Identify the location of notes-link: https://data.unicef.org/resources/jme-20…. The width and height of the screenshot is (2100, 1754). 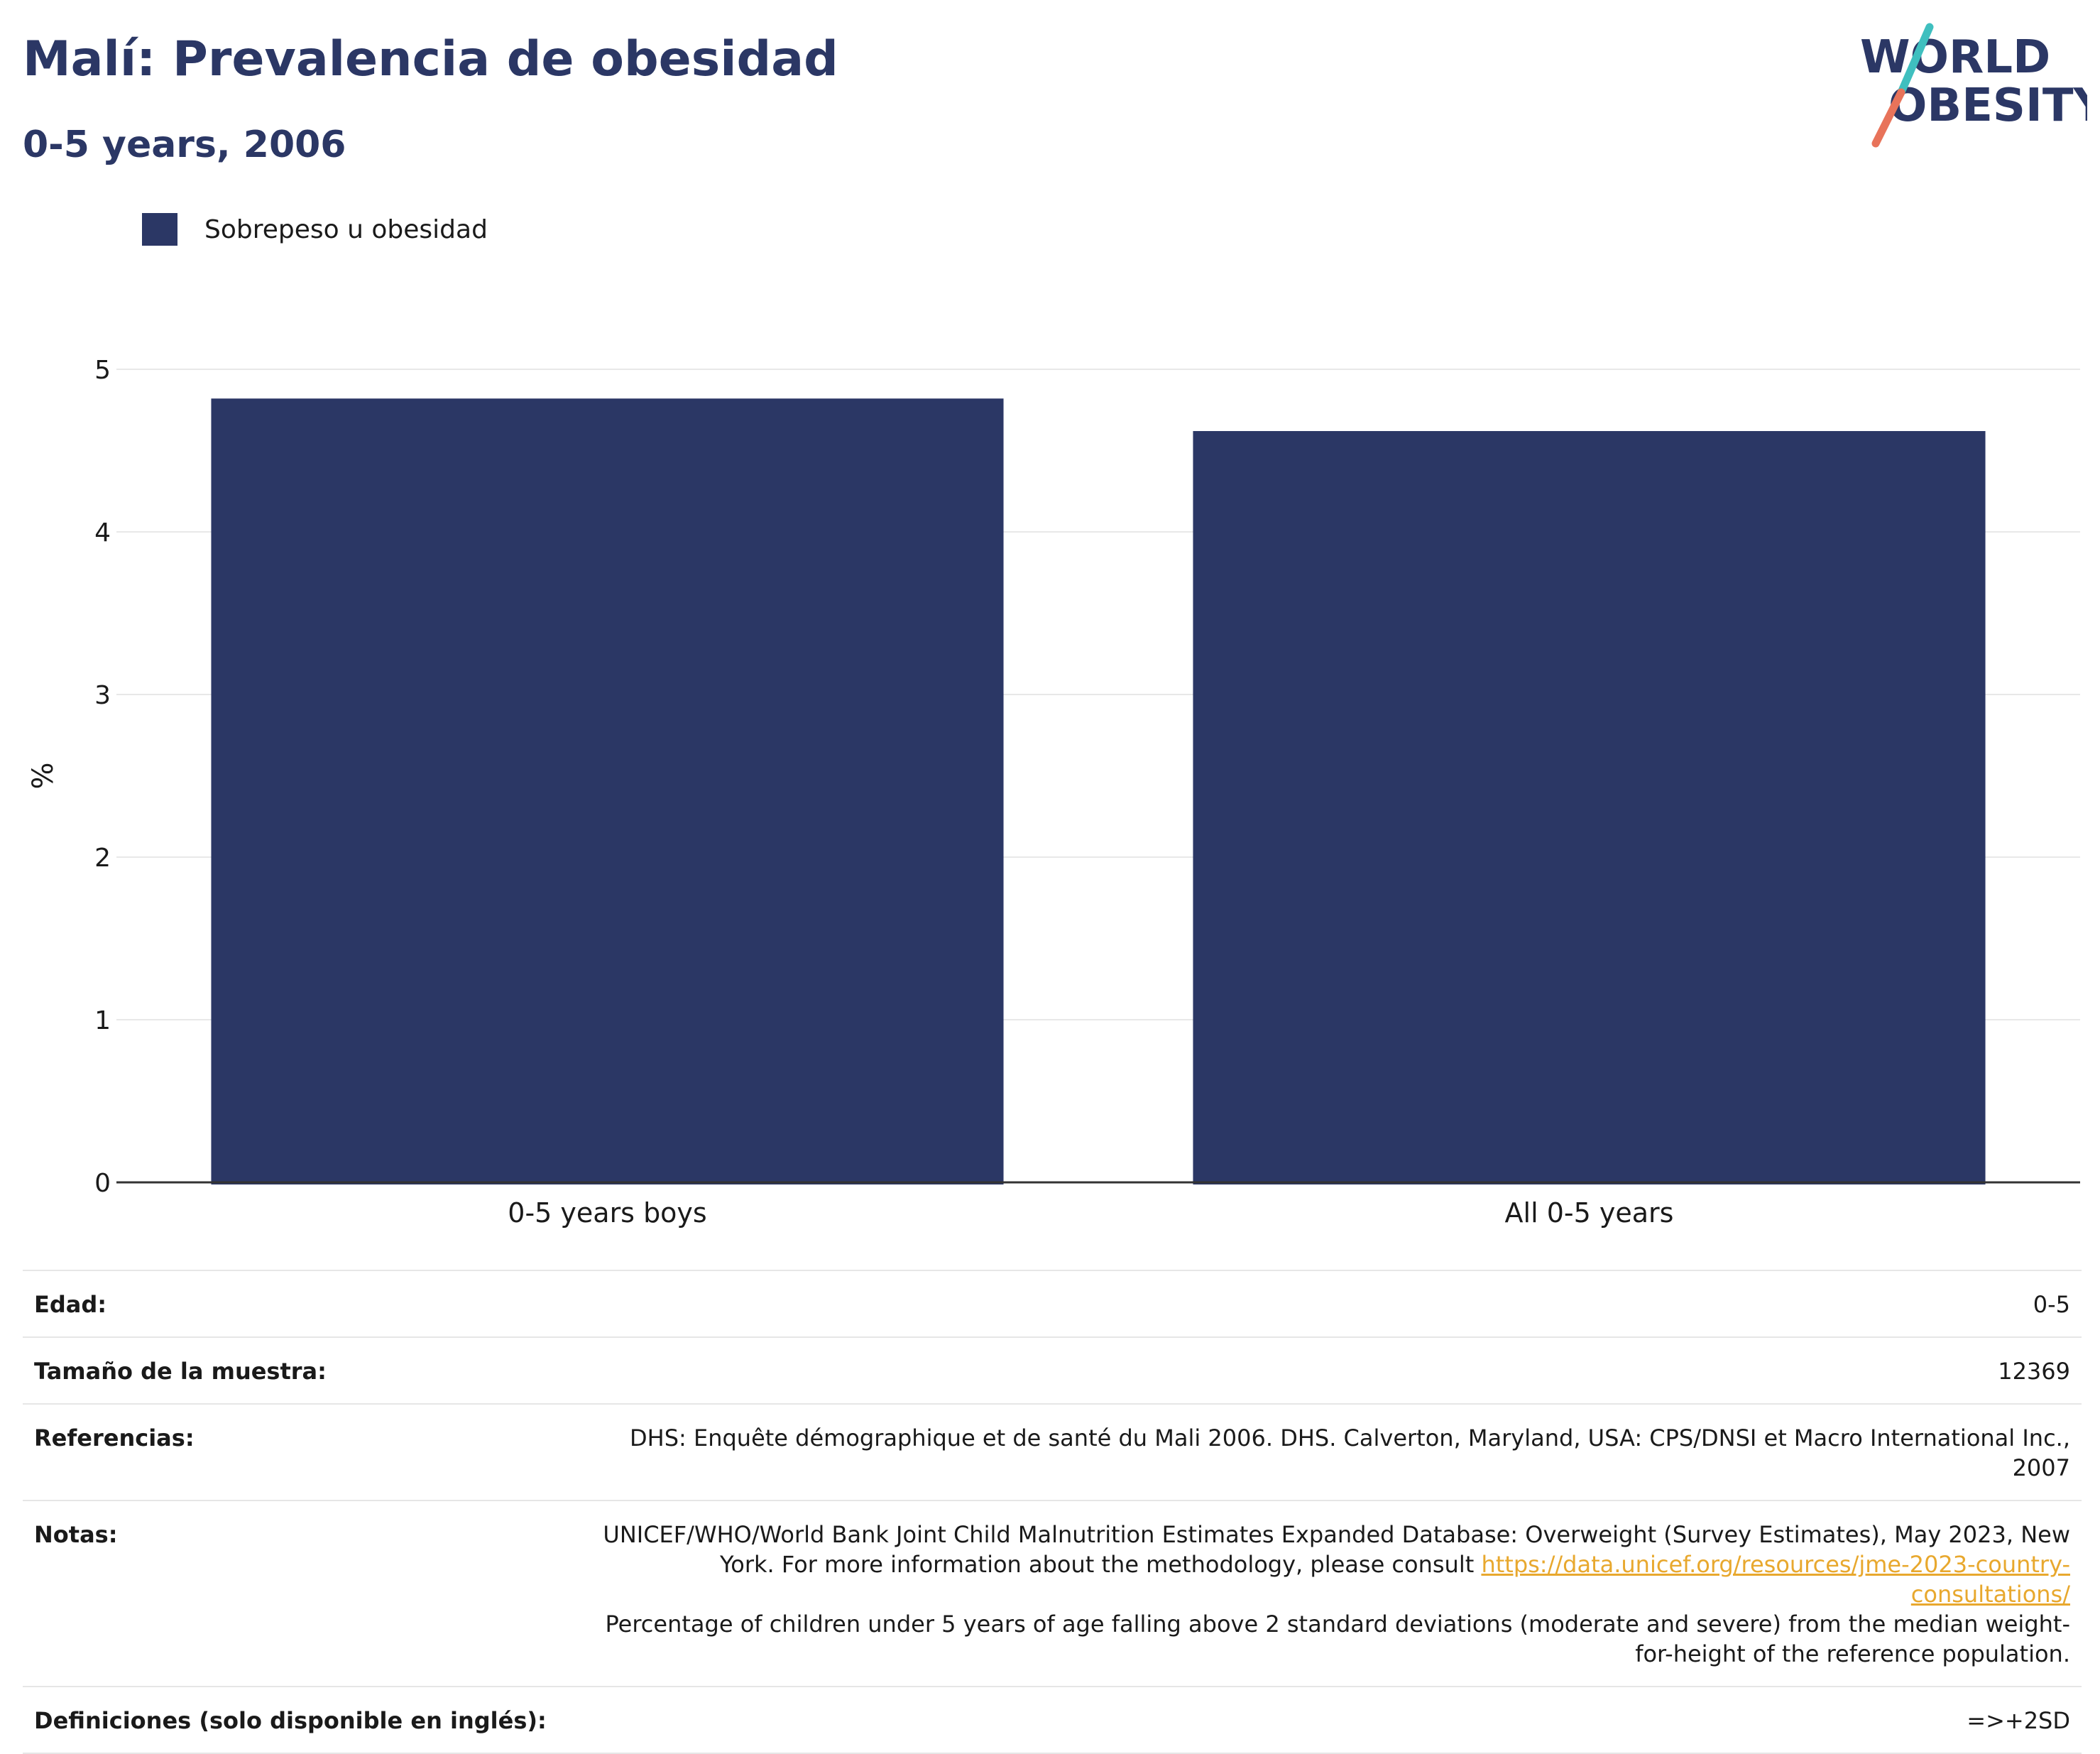
(1775, 1579).